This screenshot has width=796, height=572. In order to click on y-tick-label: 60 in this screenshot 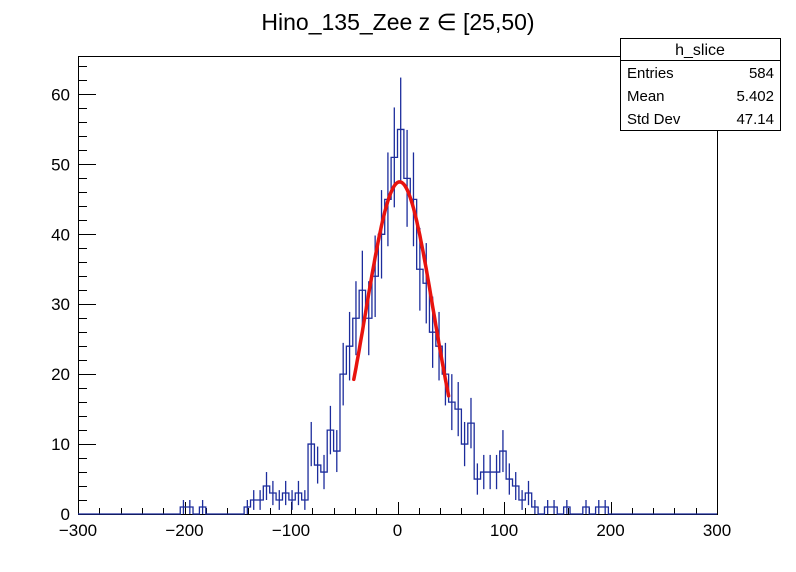, I will do `click(60, 94)`.